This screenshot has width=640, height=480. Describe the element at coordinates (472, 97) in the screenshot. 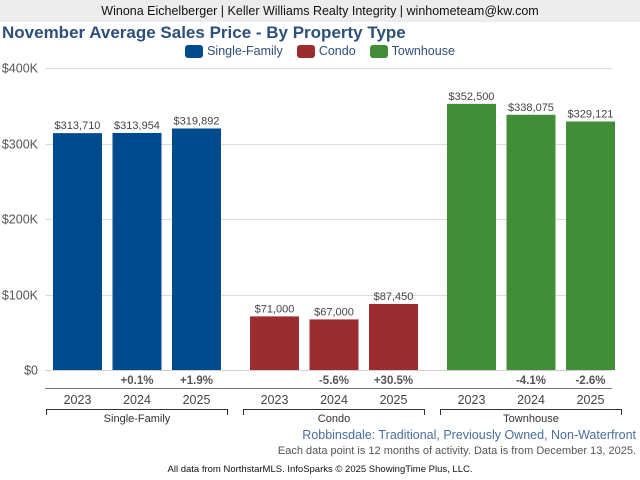

I see `data-label: $352,500` at that location.